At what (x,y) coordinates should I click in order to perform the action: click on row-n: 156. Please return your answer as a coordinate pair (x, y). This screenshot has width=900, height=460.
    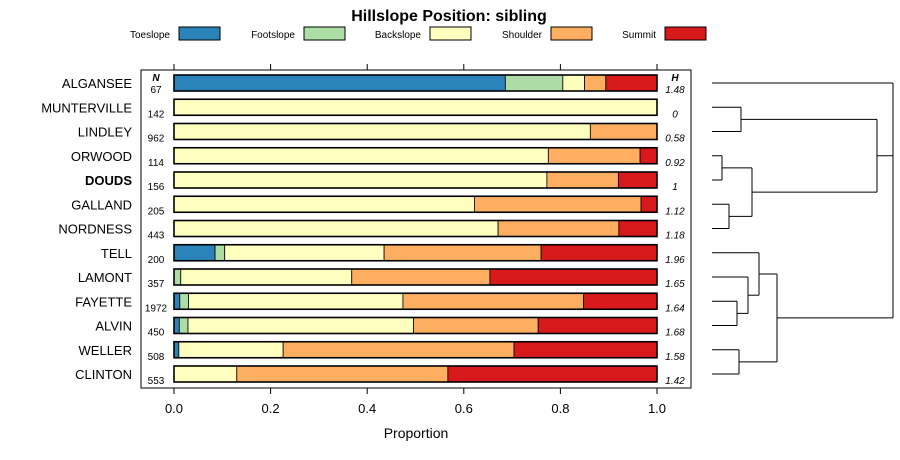
    Looking at the image, I should click on (156, 187).